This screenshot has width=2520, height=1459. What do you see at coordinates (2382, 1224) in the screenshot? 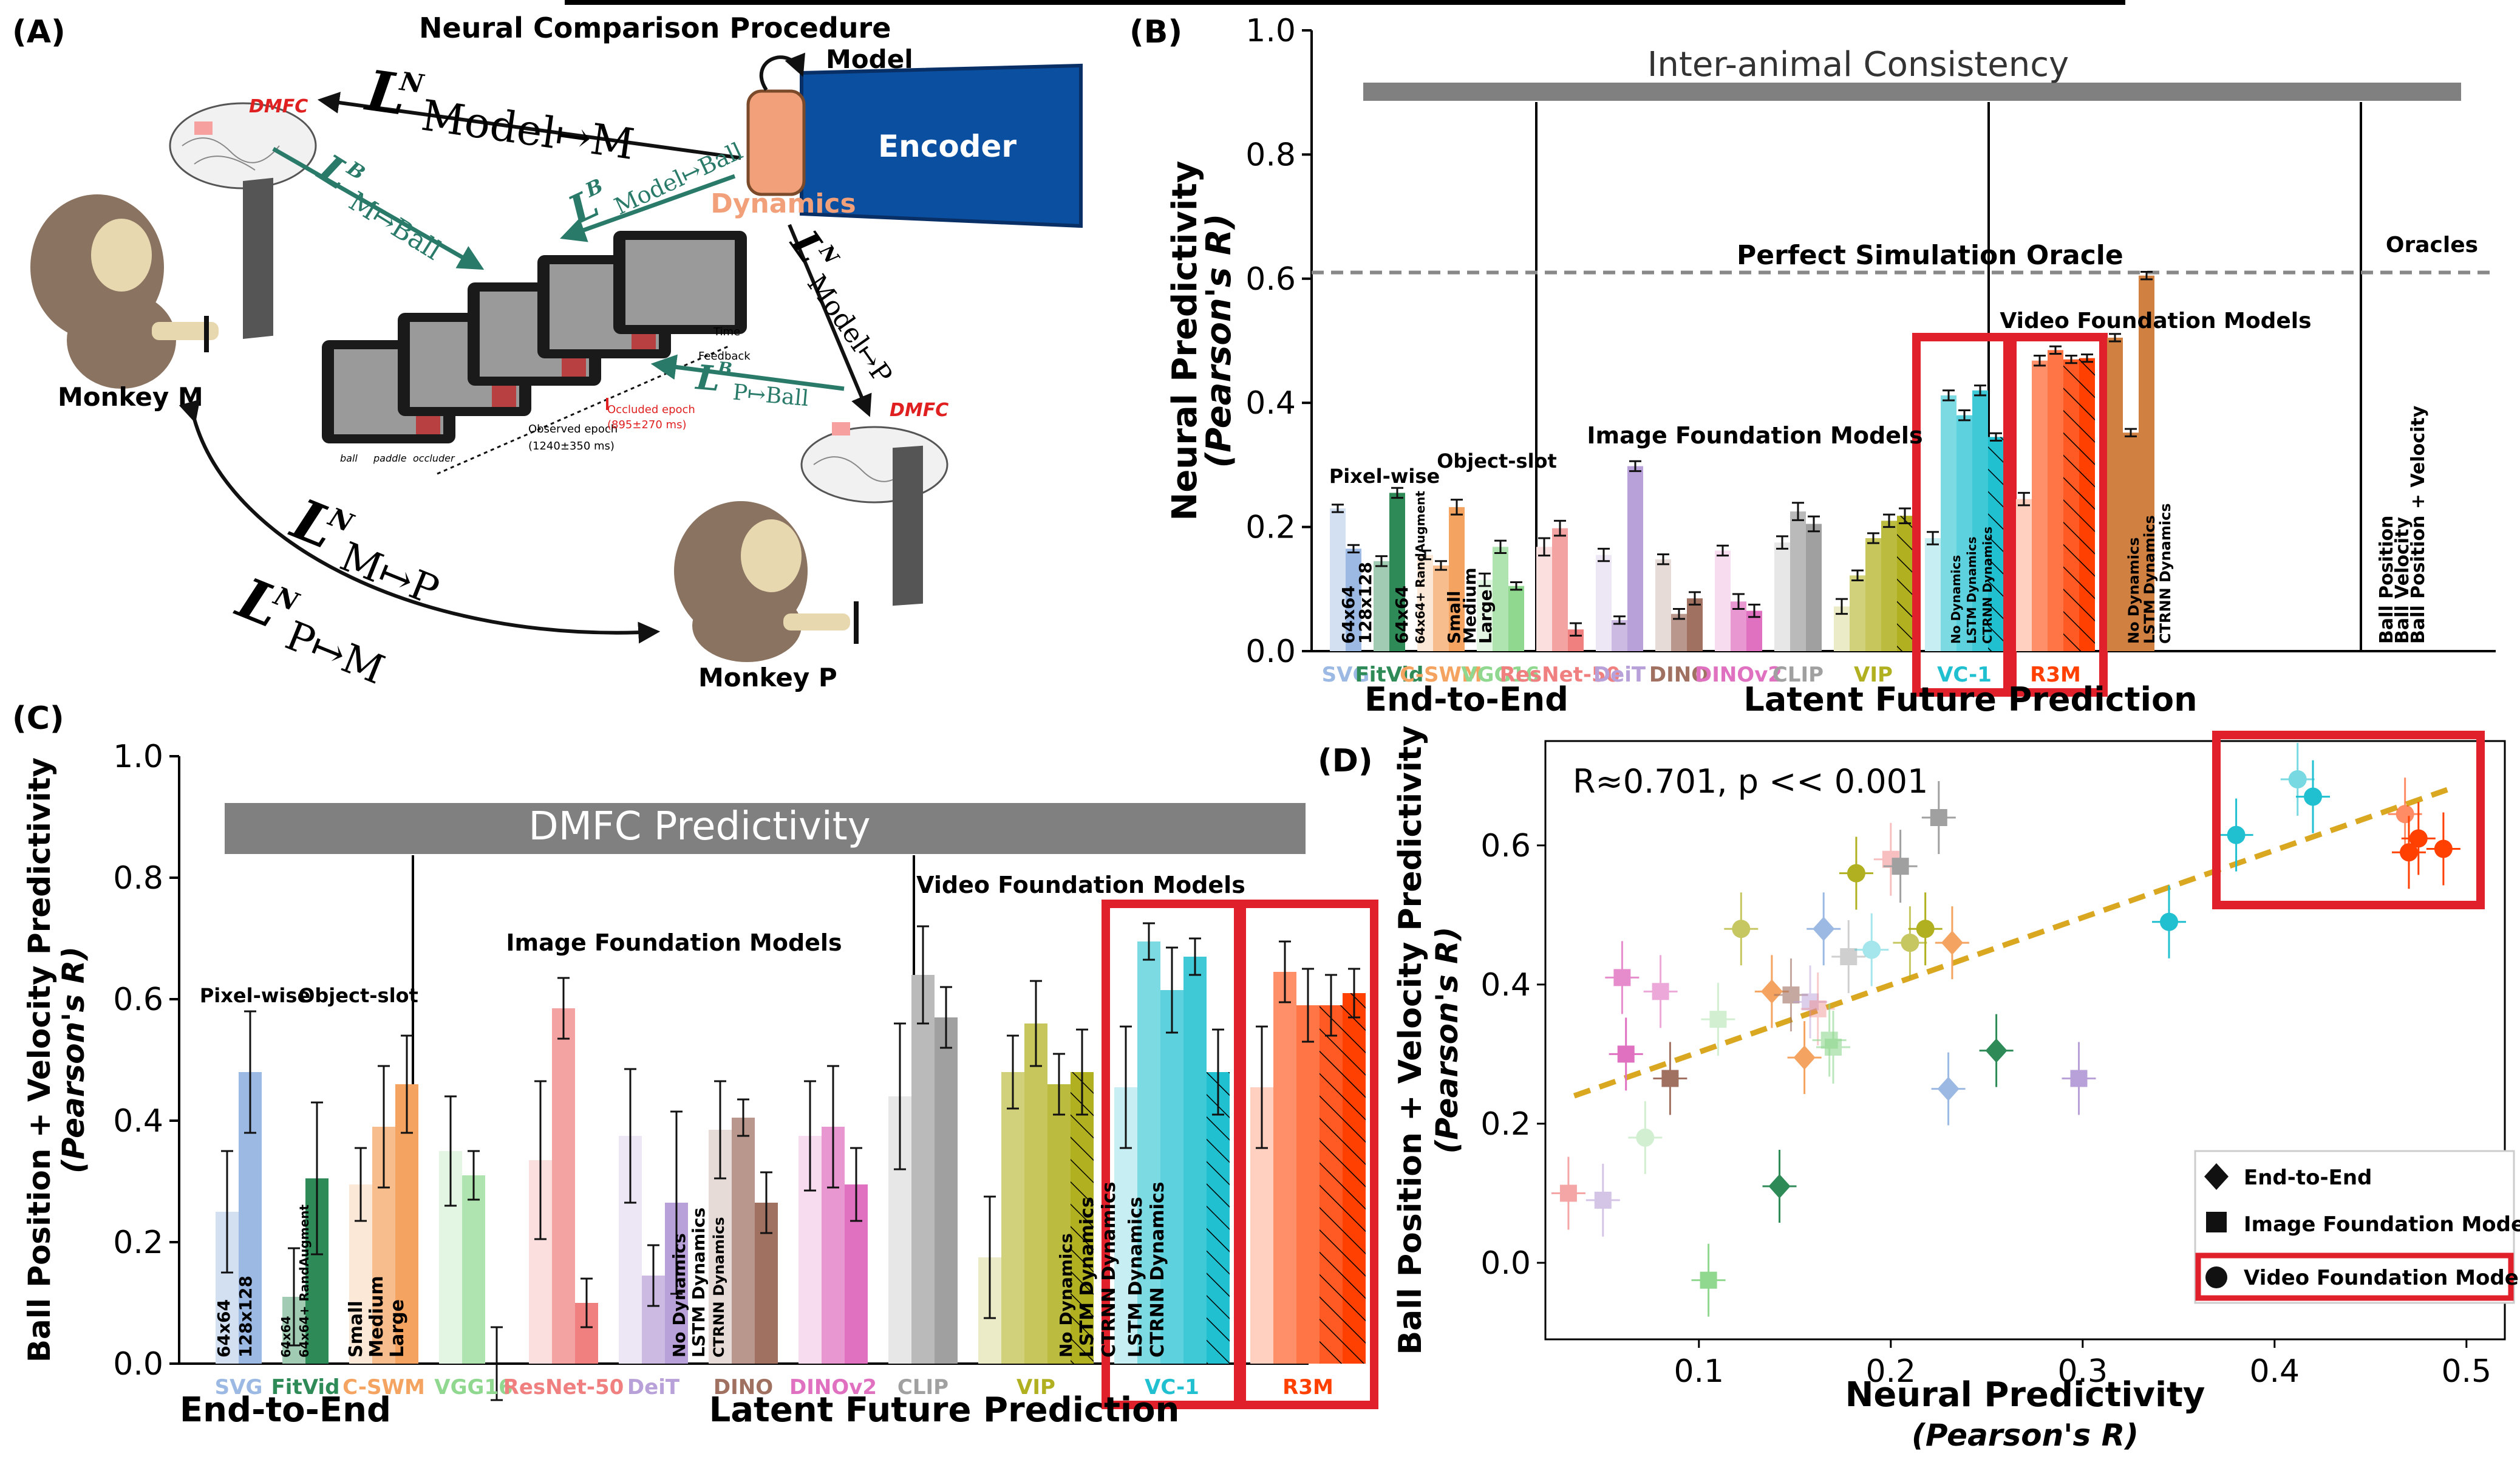
I see `legend-image-fm: Image Foundation Models` at bounding box center [2382, 1224].